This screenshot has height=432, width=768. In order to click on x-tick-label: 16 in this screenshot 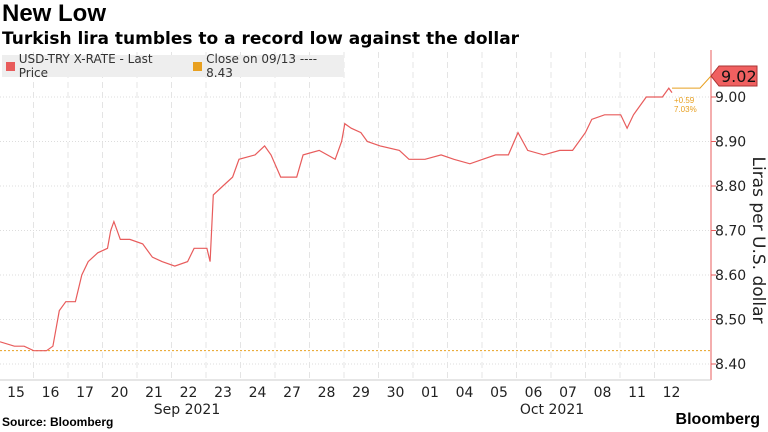, I will do `click(51, 393)`.